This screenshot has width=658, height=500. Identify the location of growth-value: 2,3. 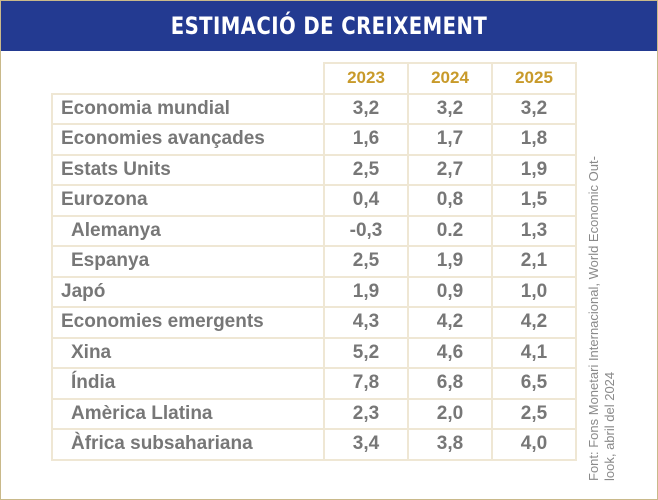
(366, 413).